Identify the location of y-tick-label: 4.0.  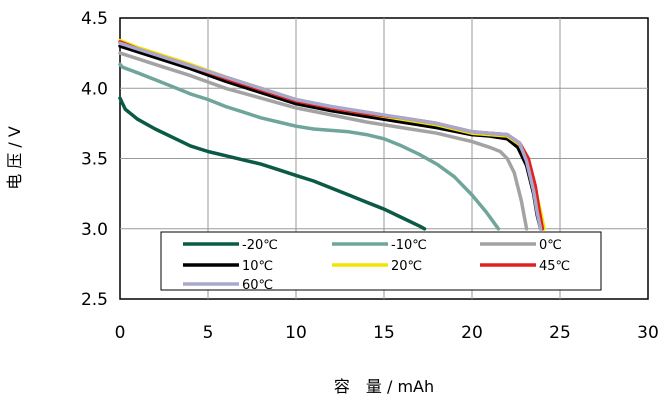
(94, 89).